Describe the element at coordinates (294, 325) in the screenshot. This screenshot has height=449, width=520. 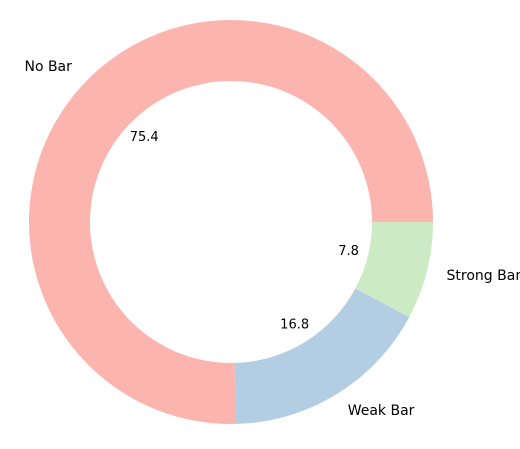
I see `value-label-weak-bar: 16.8` at that location.